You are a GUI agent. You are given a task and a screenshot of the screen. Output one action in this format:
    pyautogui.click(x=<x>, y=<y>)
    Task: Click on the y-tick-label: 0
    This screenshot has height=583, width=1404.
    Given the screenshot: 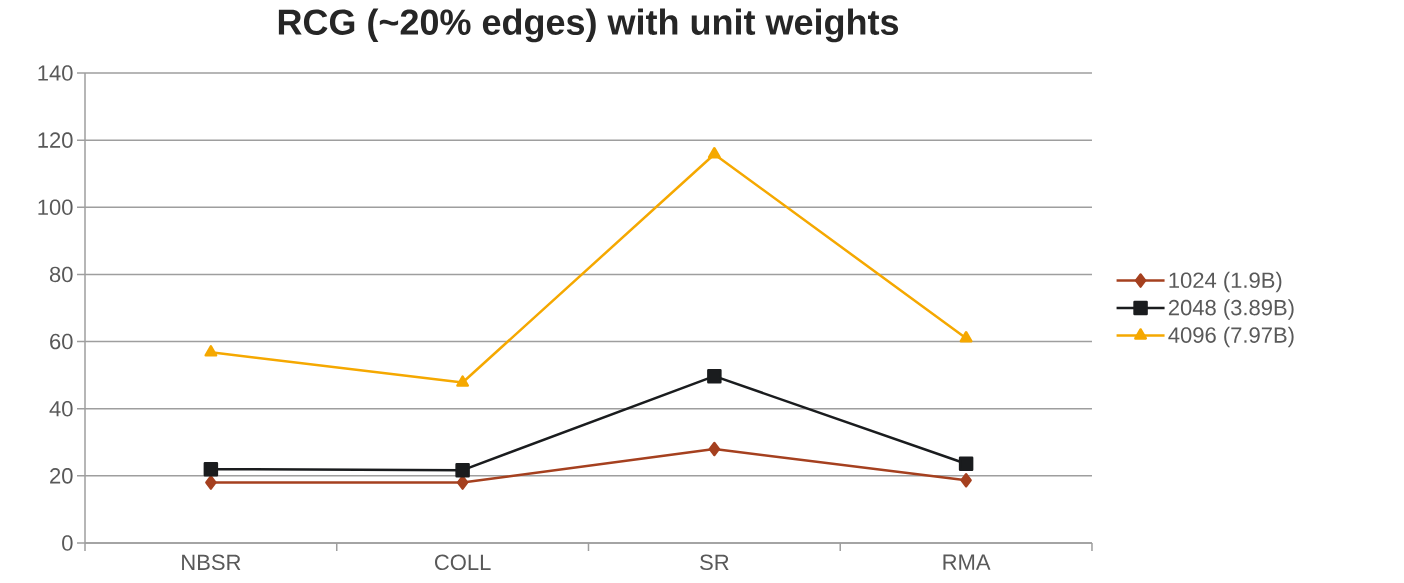 What is the action you would take?
    pyautogui.click(x=67, y=543)
    